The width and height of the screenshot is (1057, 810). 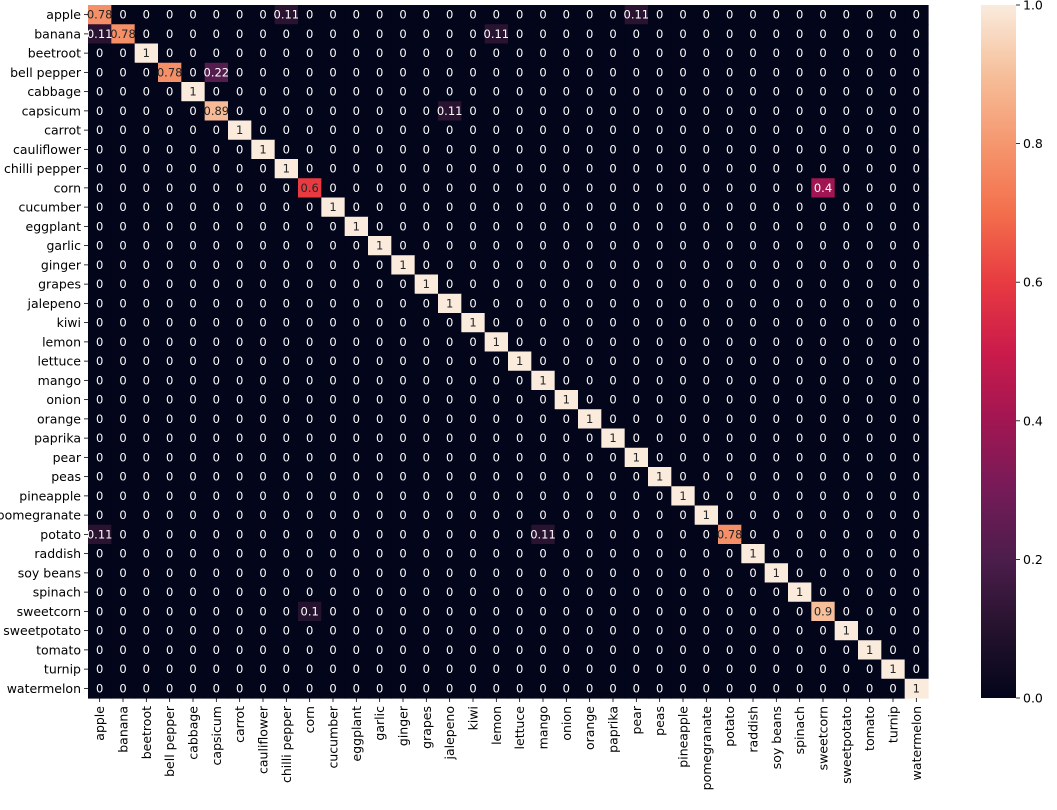 I want to click on x-tick-label: pear, so click(x=636, y=719).